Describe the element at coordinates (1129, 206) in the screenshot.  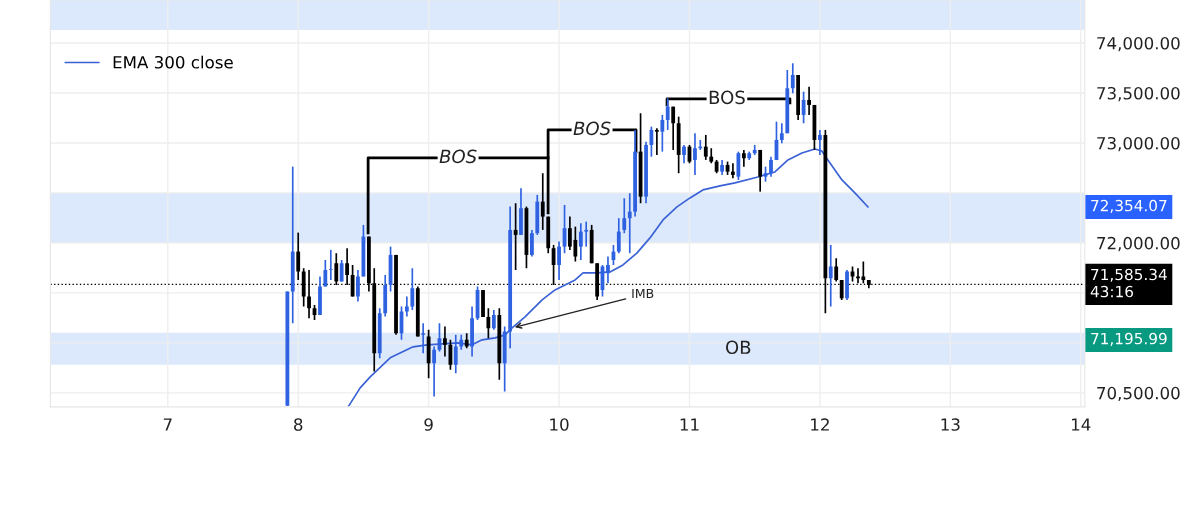
I see `text: 72,354.07` at that location.